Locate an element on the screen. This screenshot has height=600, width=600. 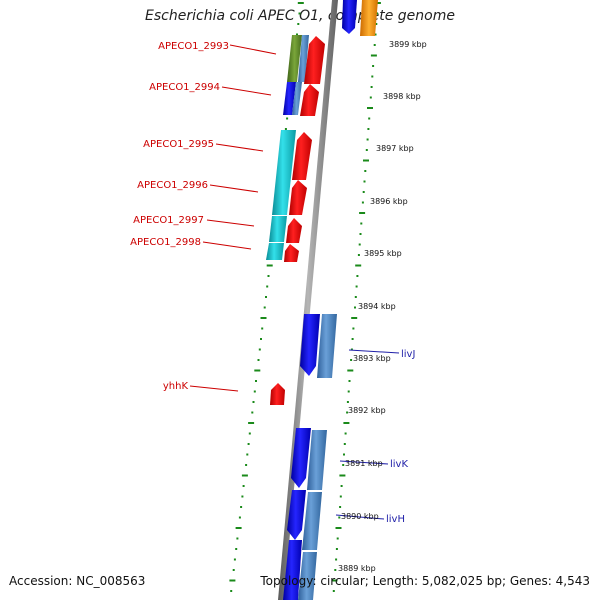
kbp-label-3898: 3898 kbp is located at coordinates (402, 96).